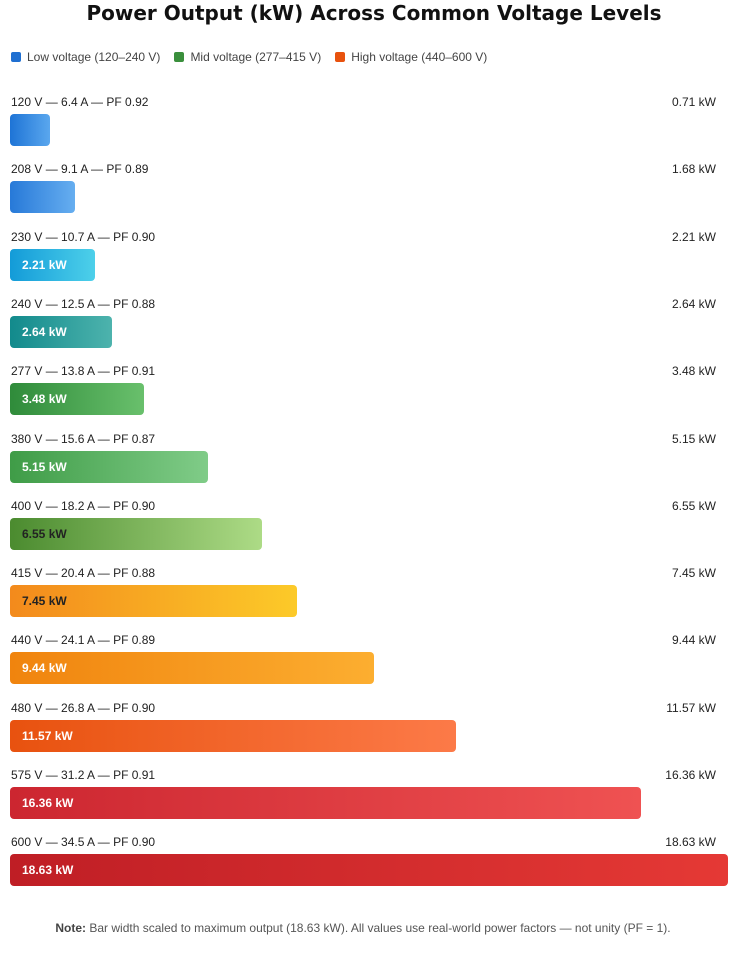  Describe the element at coordinates (83, 640) in the screenshot. I see `category-label: 440 V — 24.1 A — PF 0.89` at that location.